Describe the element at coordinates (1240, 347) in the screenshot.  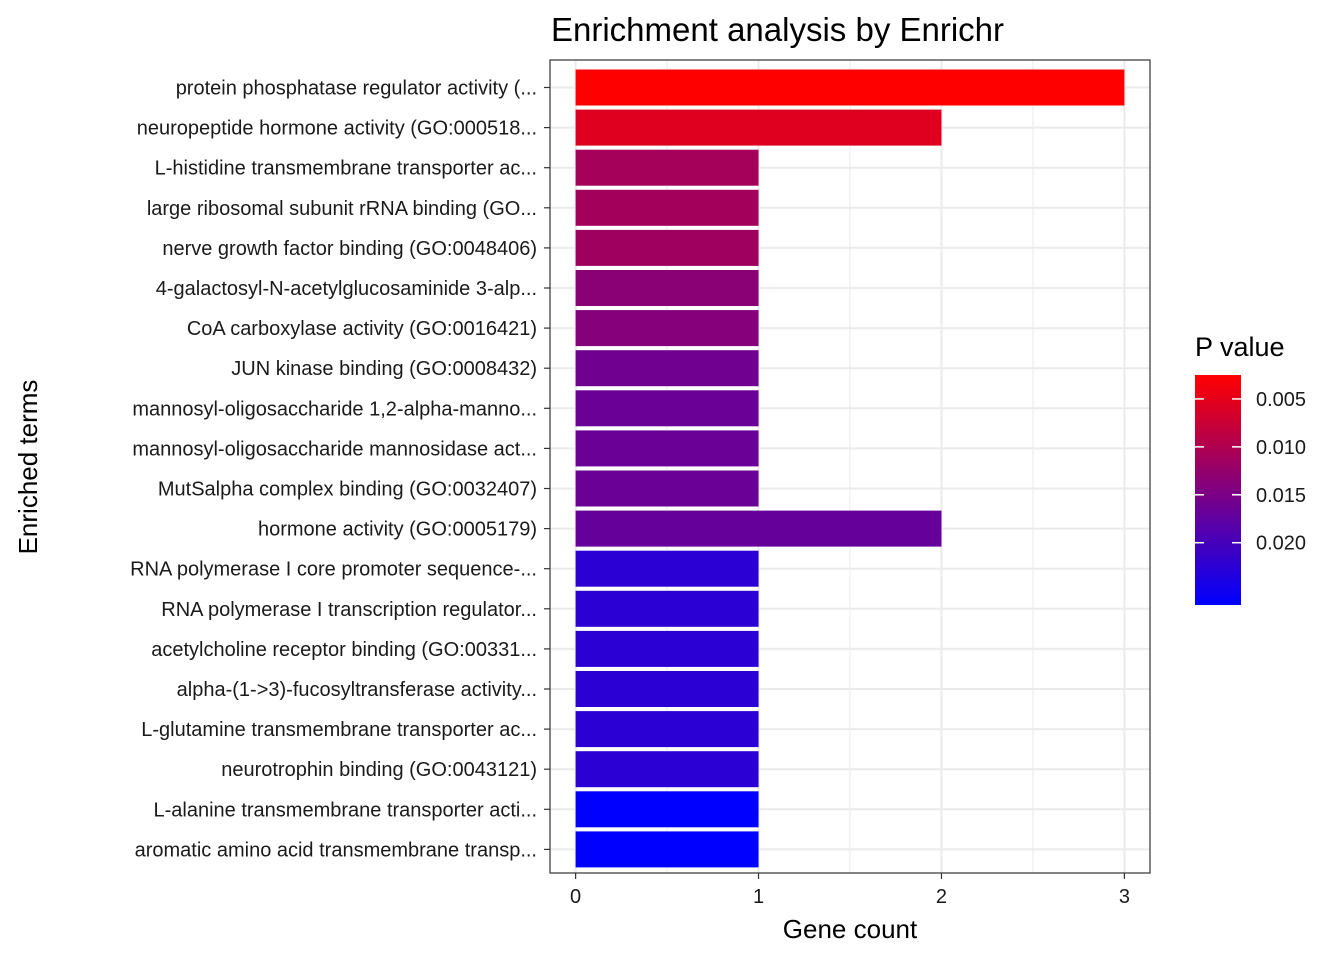
I see `legend-title: P value` at that location.